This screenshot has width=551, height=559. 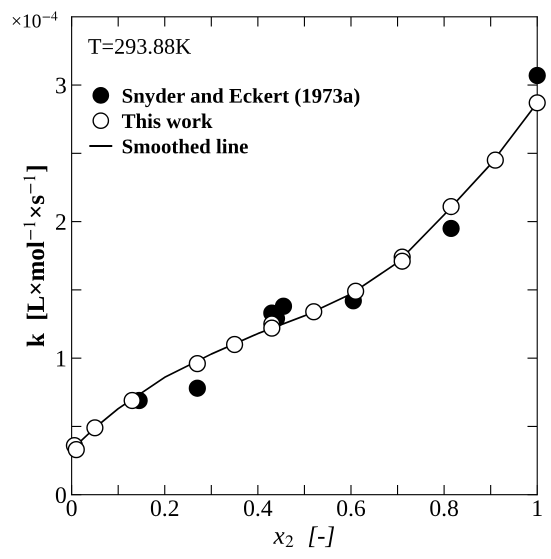 What do you see at coordinates (444, 508) in the screenshot?
I see `x-tick-label: 0.8` at bounding box center [444, 508].